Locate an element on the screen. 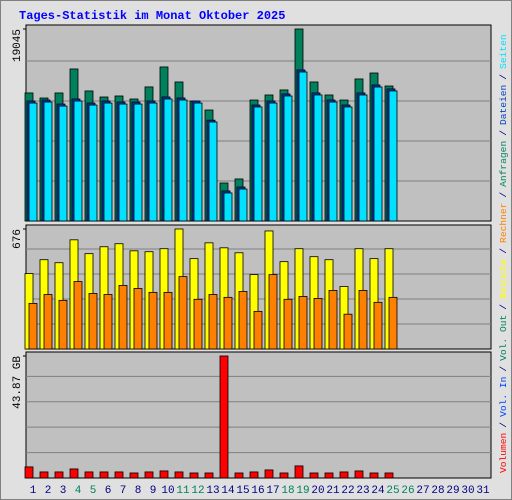  x-tick-label: 6 is located at coordinates (108, 491).